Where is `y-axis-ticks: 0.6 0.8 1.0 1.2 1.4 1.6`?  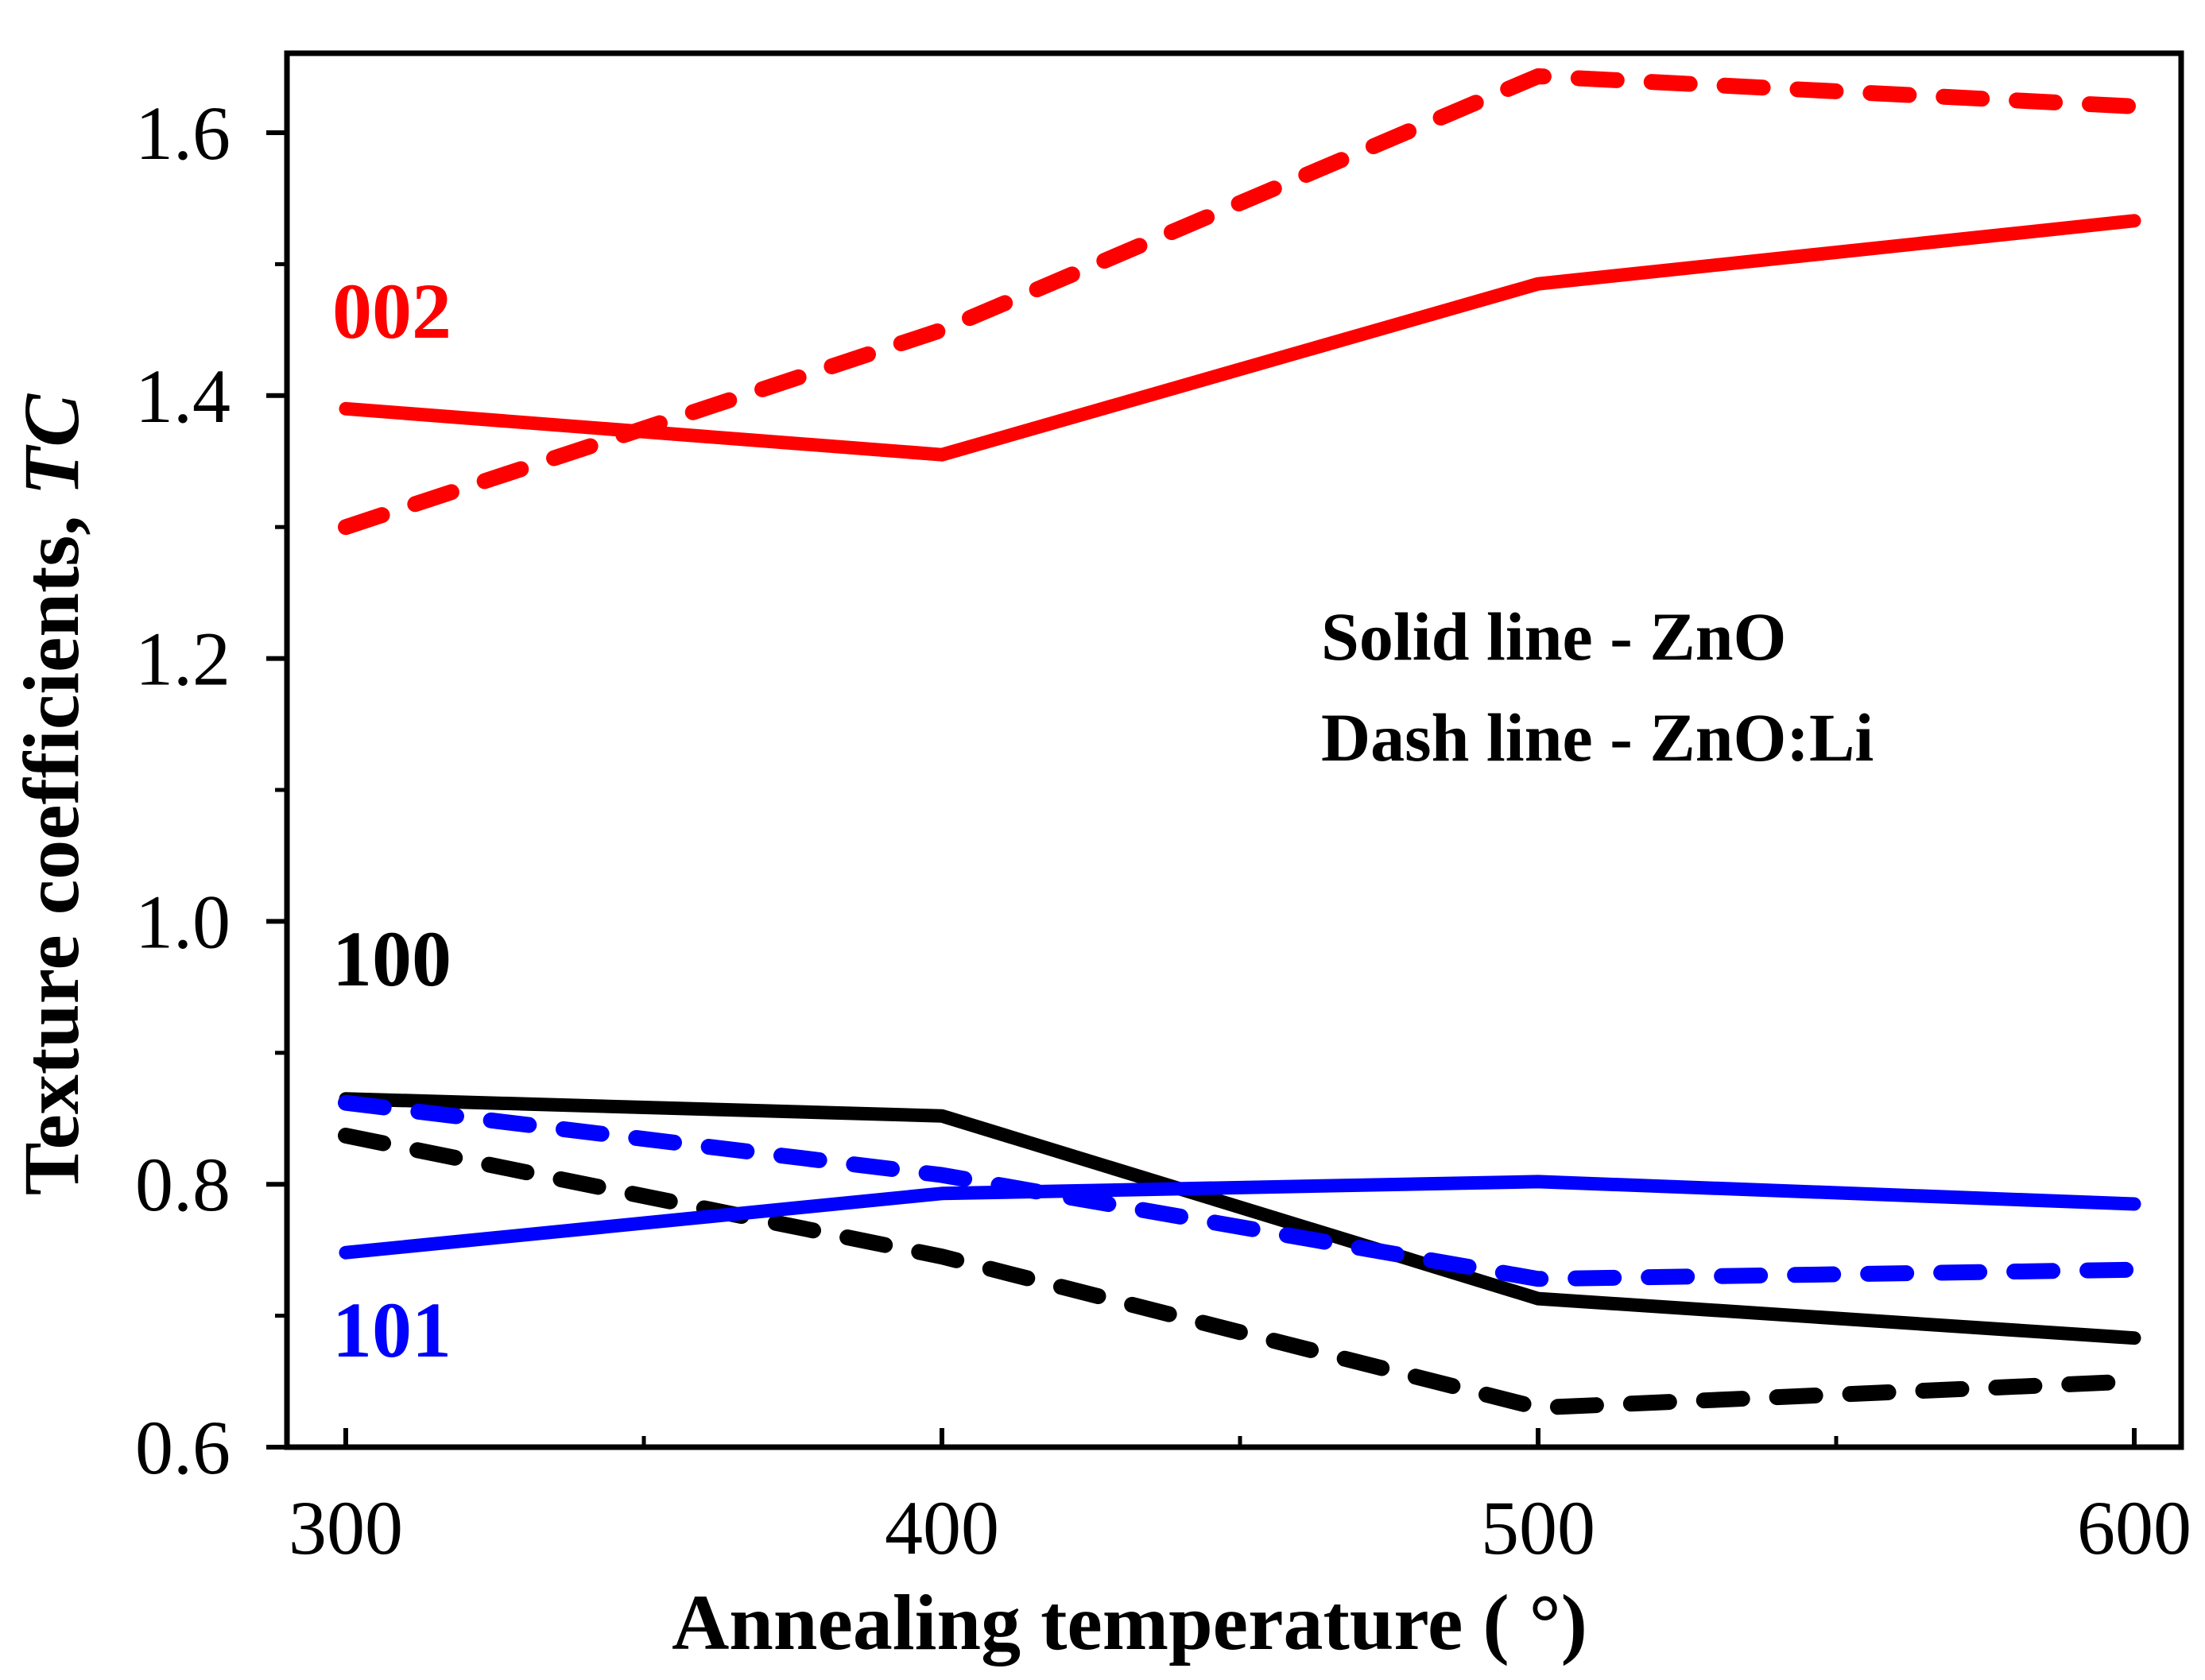 y-axis-ticks: 0.6 0.8 1.0 1.2 1.4 1.6 is located at coordinates (211, 790).